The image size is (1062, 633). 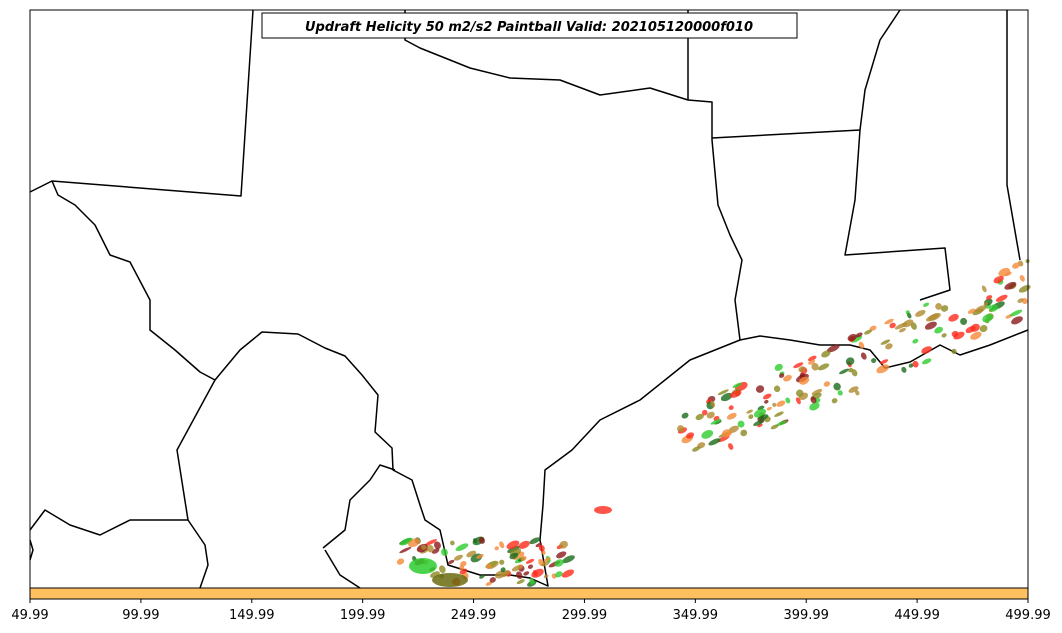 What do you see at coordinates (917, 615) in the screenshot?
I see `tick-label: 449.99` at bounding box center [917, 615].